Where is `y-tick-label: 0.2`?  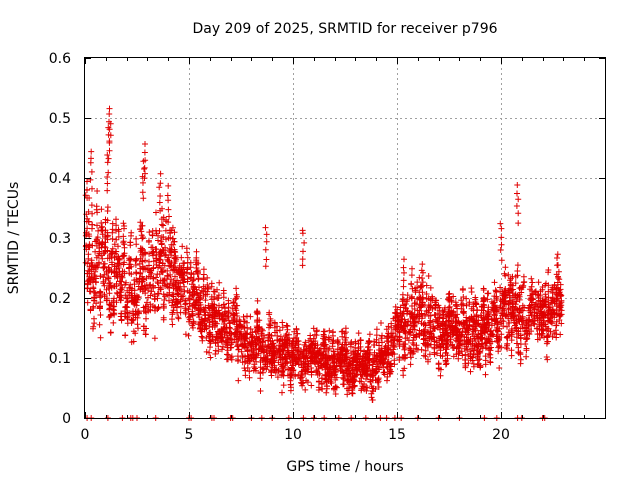
y-tick-label: 0.2 is located at coordinates (60, 299).